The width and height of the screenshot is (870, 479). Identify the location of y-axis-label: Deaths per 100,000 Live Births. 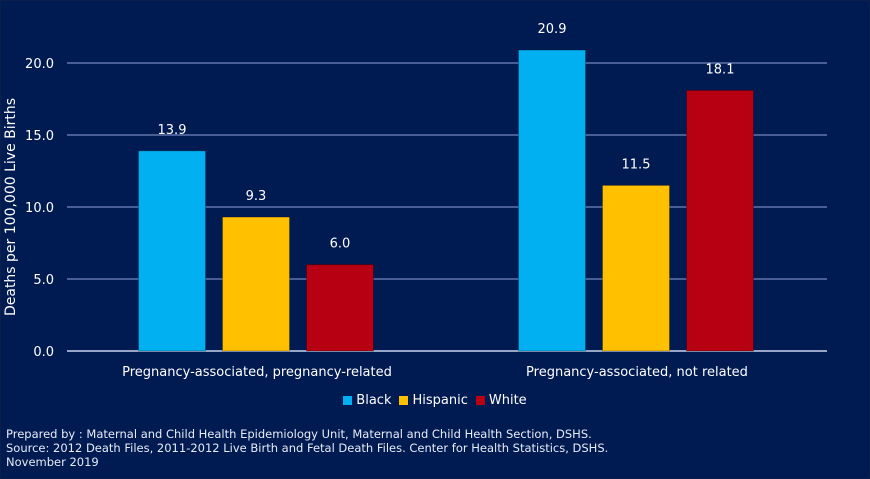
(11, 207).